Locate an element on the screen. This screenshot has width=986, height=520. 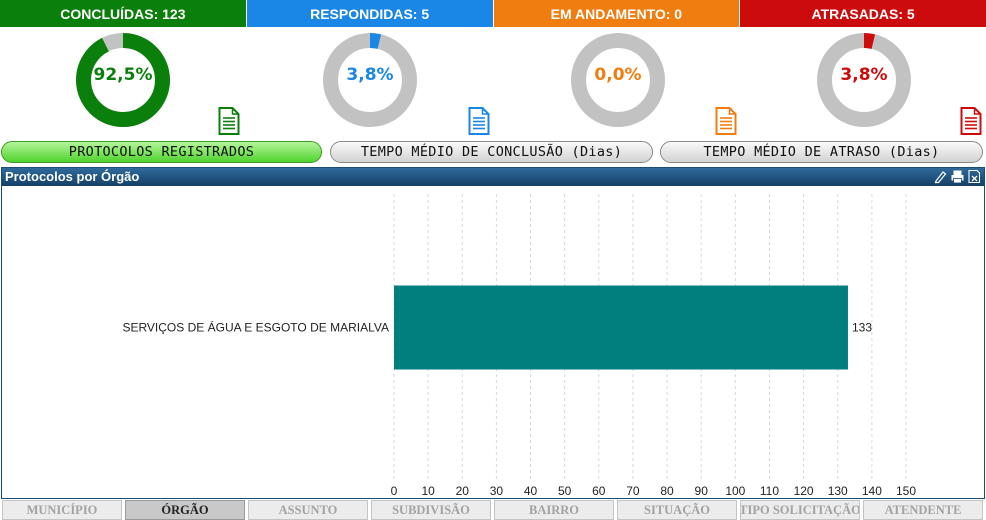
bar is located at coordinates (621, 327).